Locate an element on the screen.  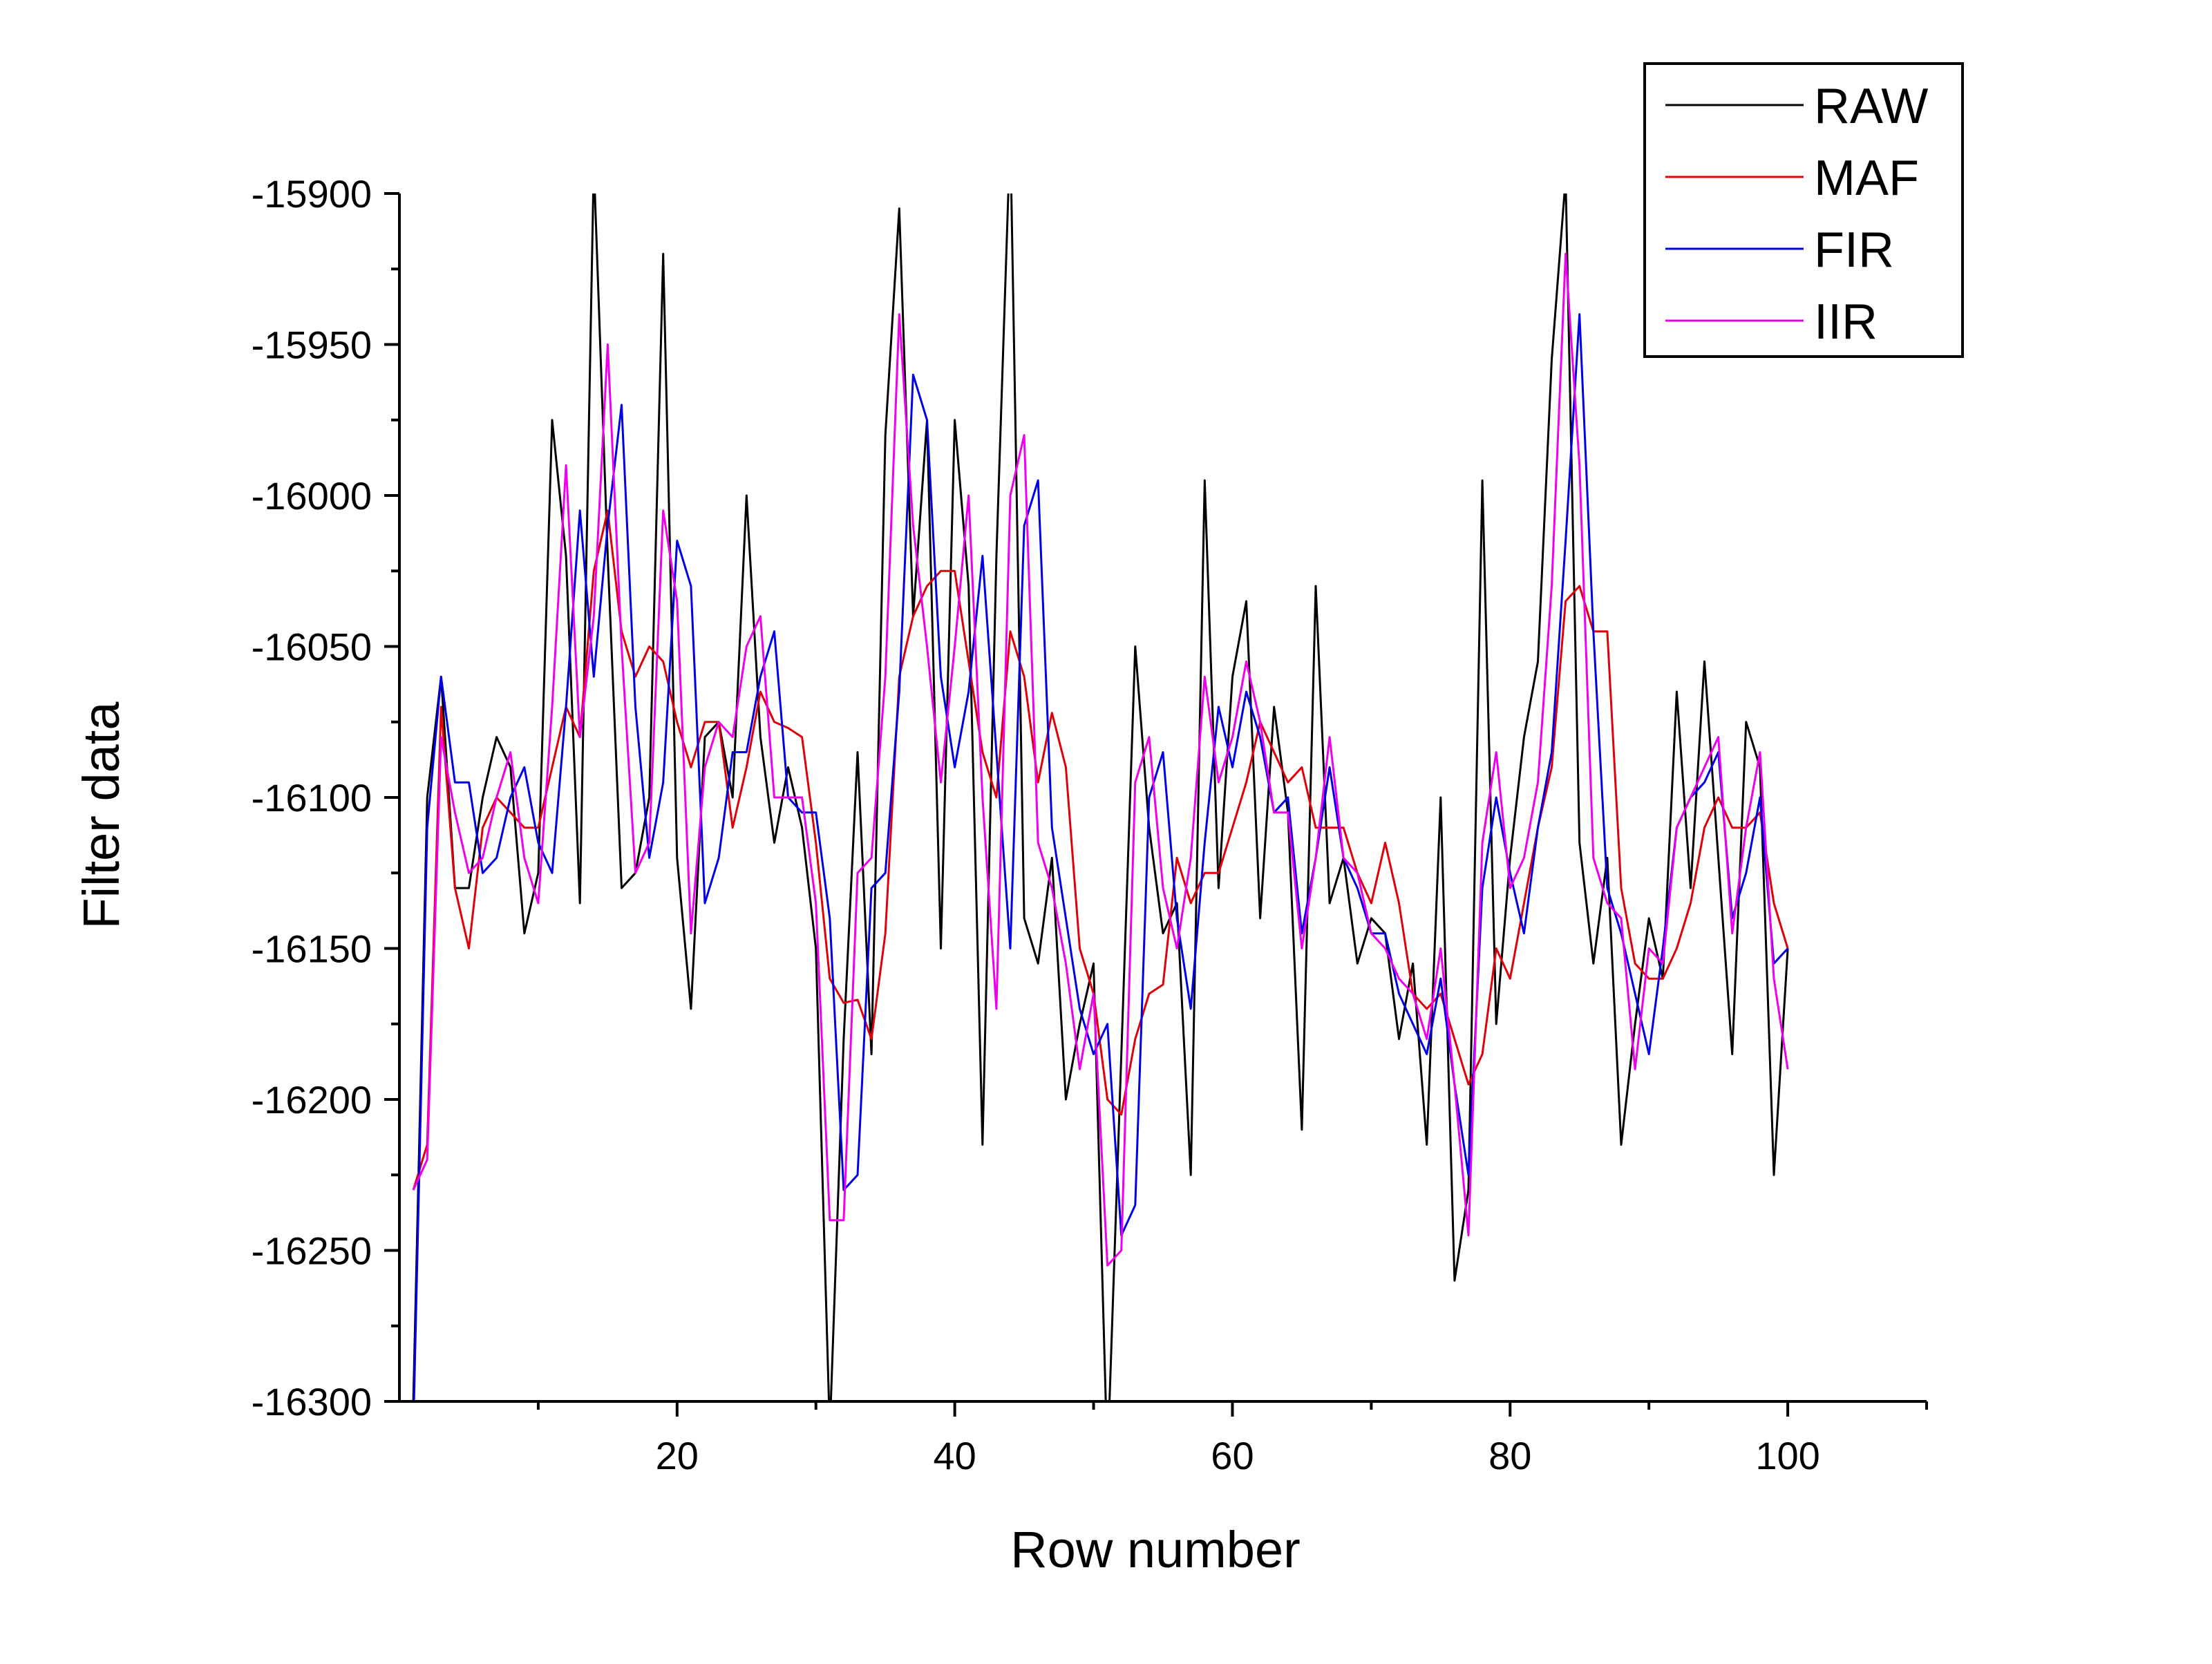
x-tick-label: 20 is located at coordinates (677, 1455).